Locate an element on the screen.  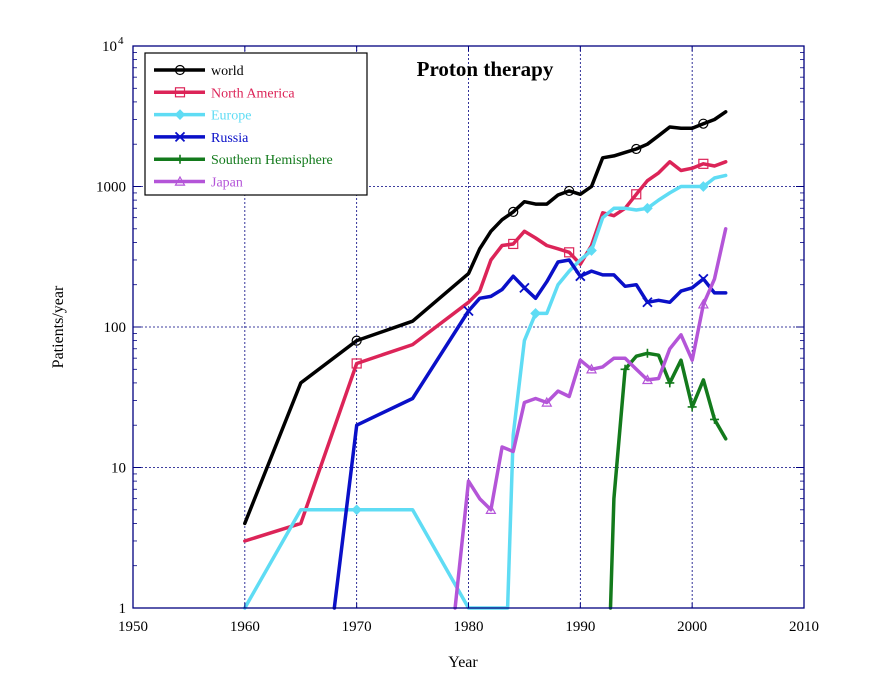
x-tick-label: 2000 is located at coordinates (692, 627).